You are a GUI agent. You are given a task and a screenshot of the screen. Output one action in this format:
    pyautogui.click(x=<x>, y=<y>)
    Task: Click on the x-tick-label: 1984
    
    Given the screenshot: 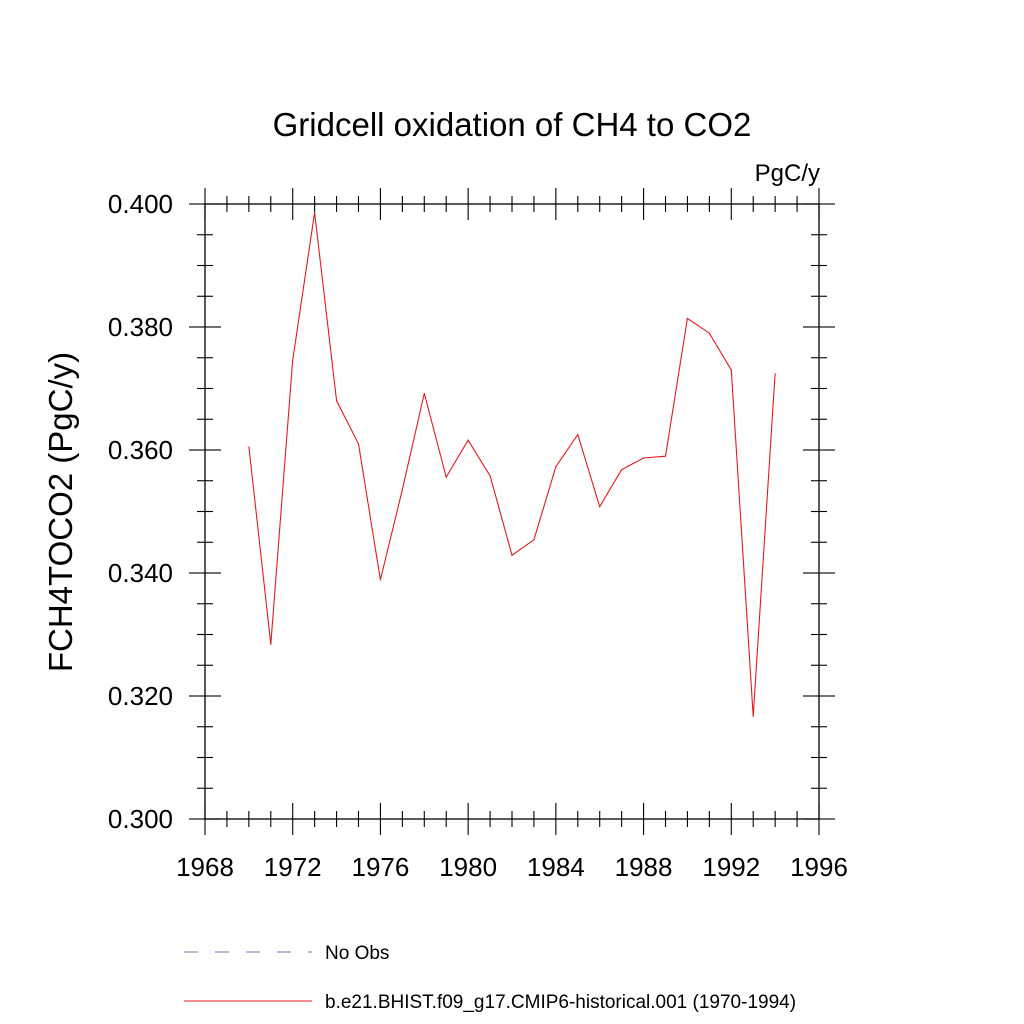 What is the action you would take?
    pyautogui.click(x=556, y=867)
    